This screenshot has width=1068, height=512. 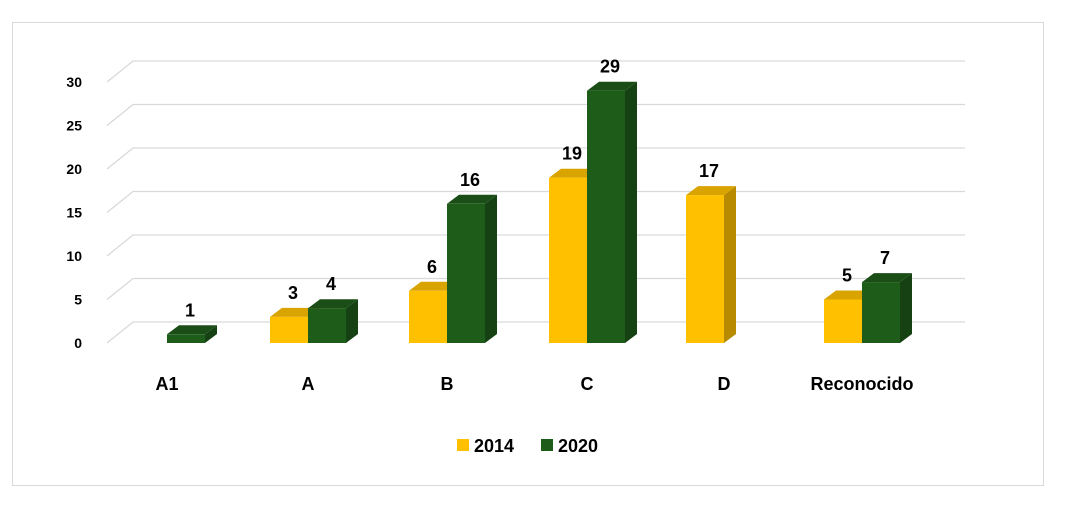 What do you see at coordinates (587, 384) in the screenshot?
I see `x-tick-label: C` at bounding box center [587, 384].